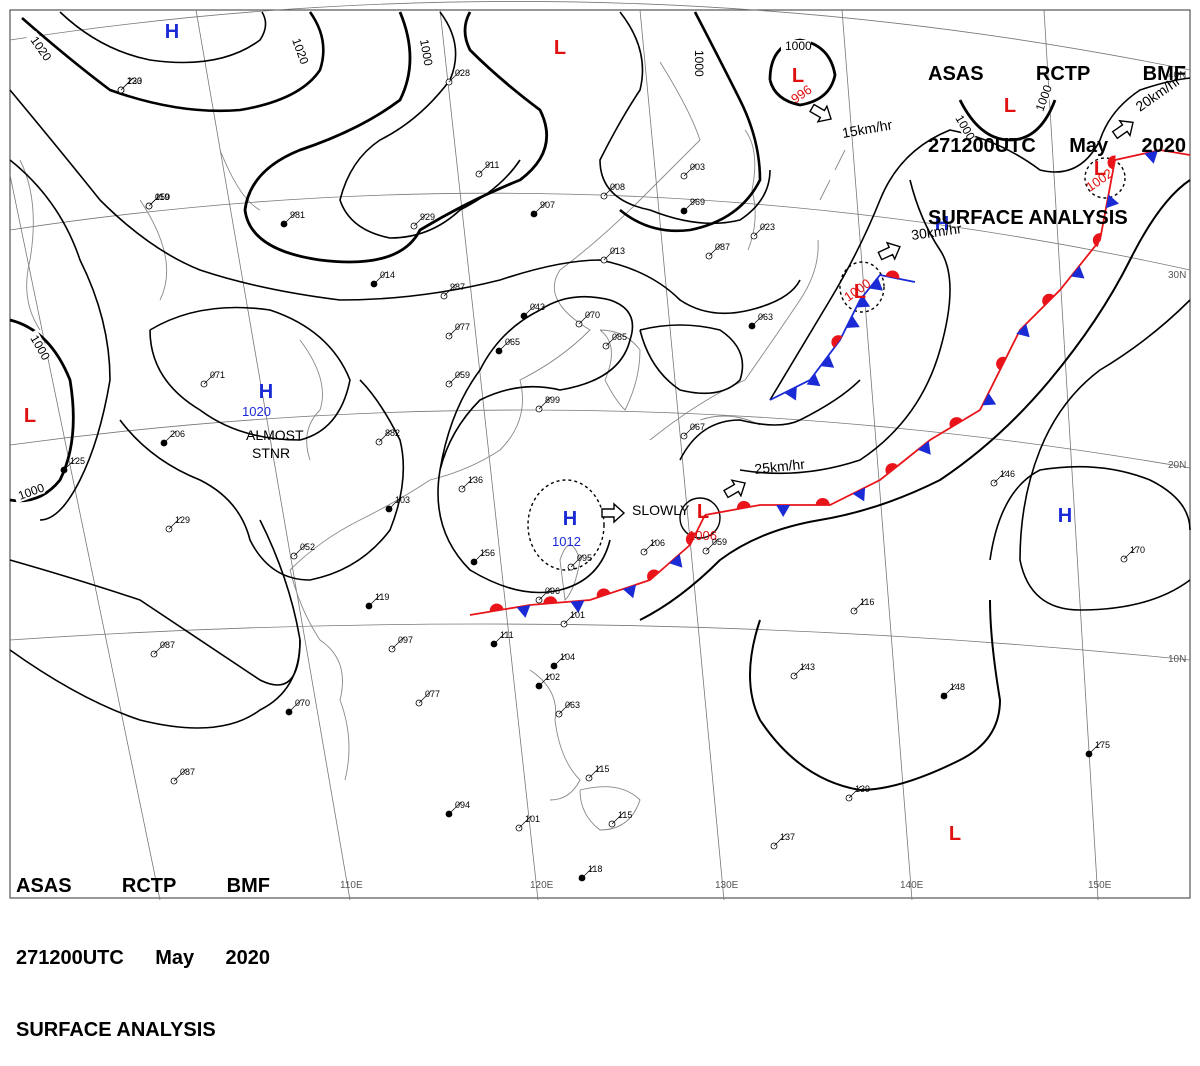 The width and height of the screenshot is (1200, 1066). What do you see at coordinates (392, 433) in the screenshot?
I see `station-pressure: 882` at bounding box center [392, 433].